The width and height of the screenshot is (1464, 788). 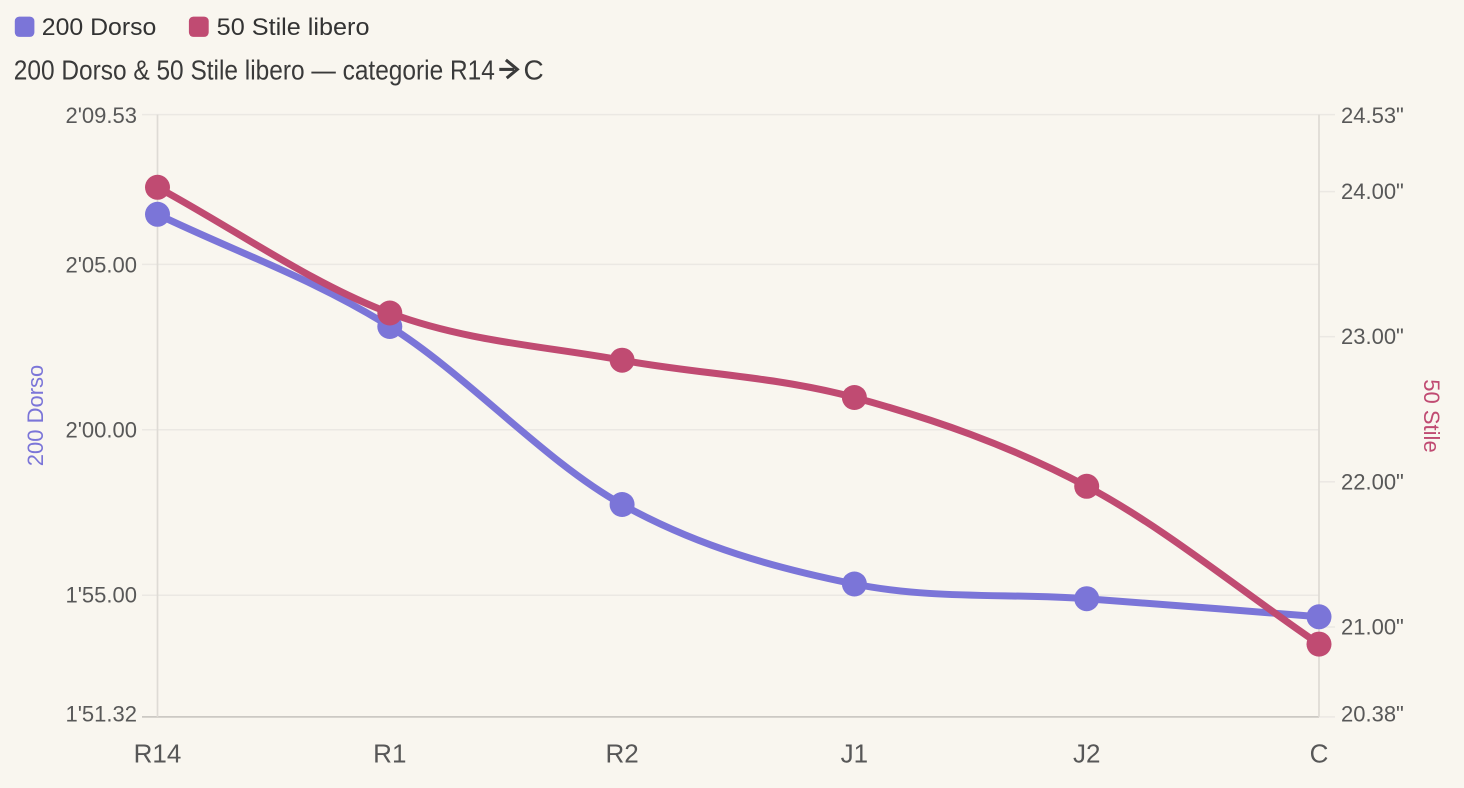 What do you see at coordinates (293, 27) in the screenshot?
I see `svg-text: 50 Stile libero` at bounding box center [293, 27].